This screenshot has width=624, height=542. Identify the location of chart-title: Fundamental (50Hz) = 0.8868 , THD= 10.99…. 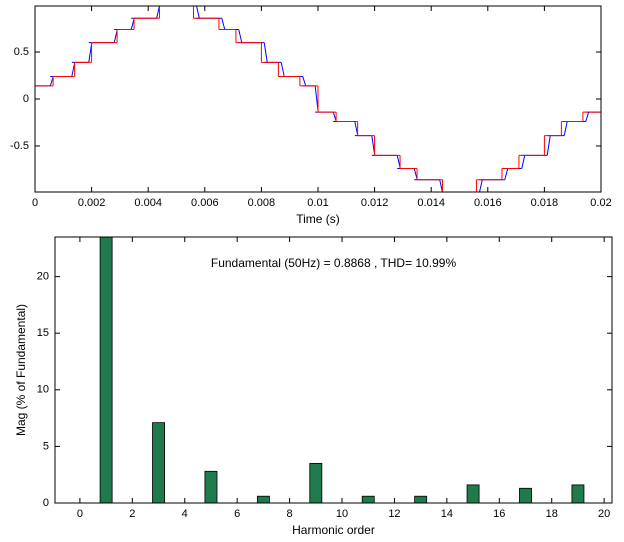
(334, 263).